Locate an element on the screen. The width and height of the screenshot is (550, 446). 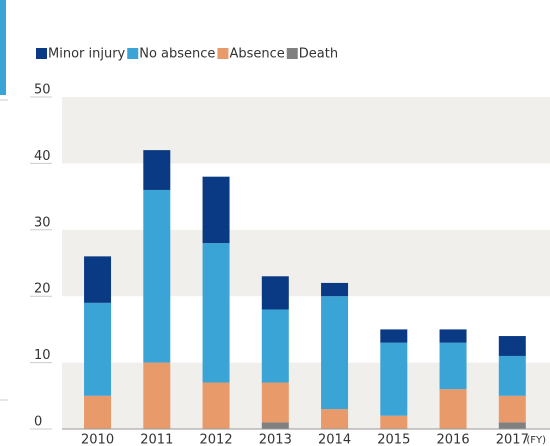
y-tick-label: 0 is located at coordinates (38, 422).